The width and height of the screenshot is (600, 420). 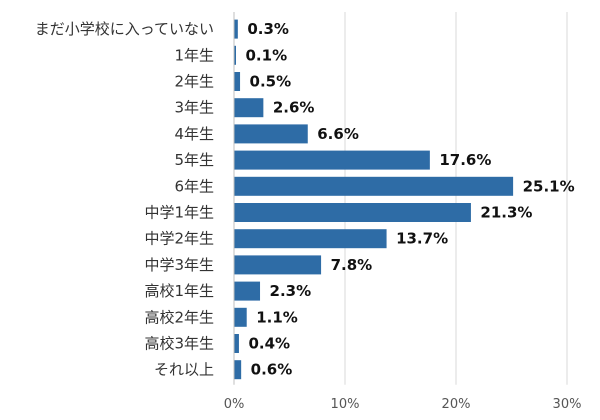 What do you see at coordinates (267, 55) in the screenshot?
I see `value-label: 0.1%` at bounding box center [267, 55].